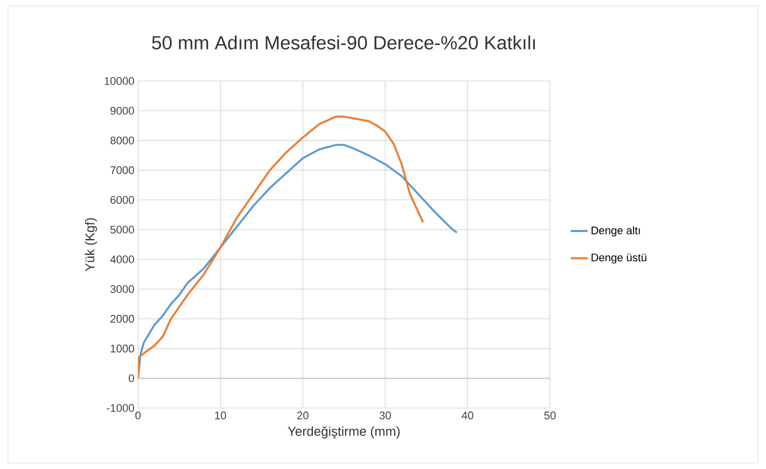 This screenshot has width=766, height=469. What do you see at coordinates (385, 416) in the screenshot?
I see `x-tick-label: 30` at bounding box center [385, 416].